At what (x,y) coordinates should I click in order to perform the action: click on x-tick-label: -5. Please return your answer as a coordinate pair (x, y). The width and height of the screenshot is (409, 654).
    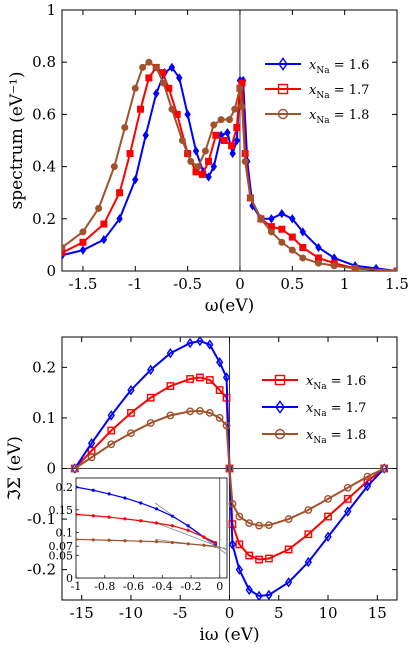
    Looking at the image, I should click on (180, 613).